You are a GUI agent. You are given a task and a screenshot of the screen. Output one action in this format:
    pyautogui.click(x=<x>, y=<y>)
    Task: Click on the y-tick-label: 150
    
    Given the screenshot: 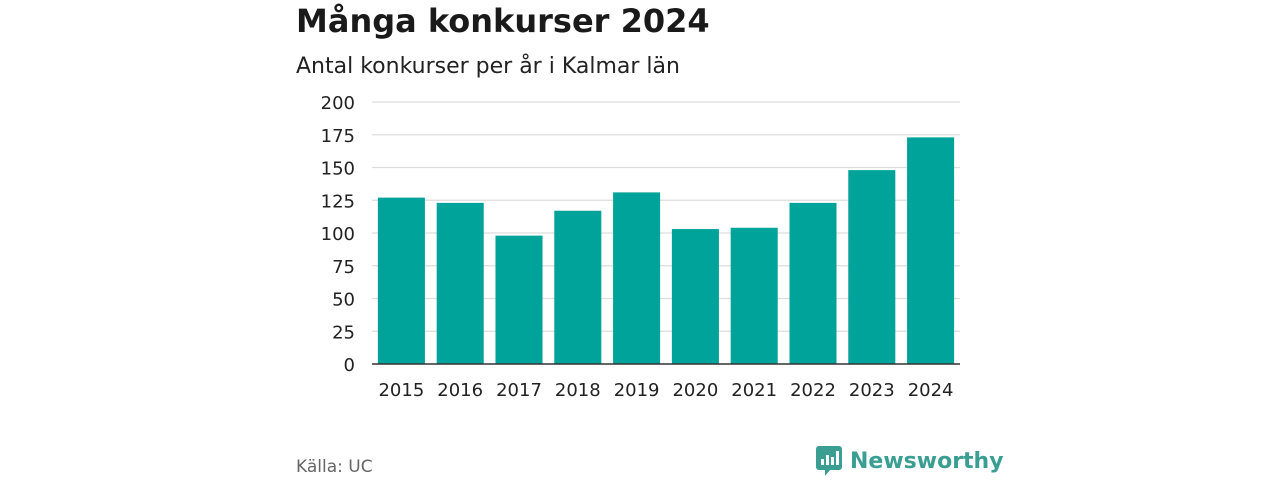 What is the action you would take?
    pyautogui.click(x=338, y=169)
    